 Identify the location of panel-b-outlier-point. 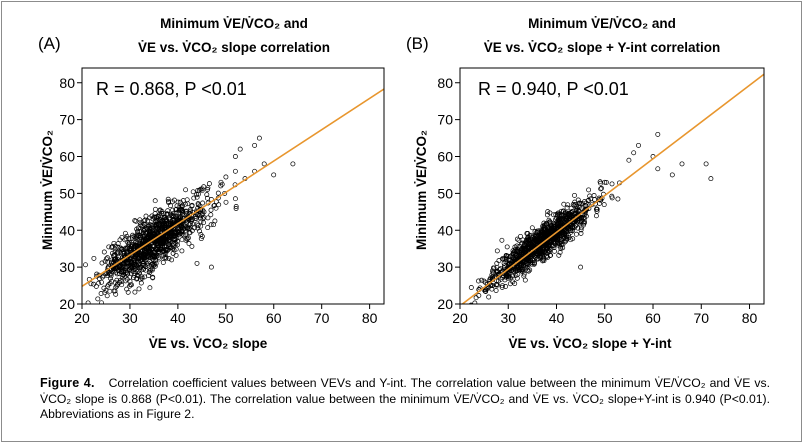
(629, 160).